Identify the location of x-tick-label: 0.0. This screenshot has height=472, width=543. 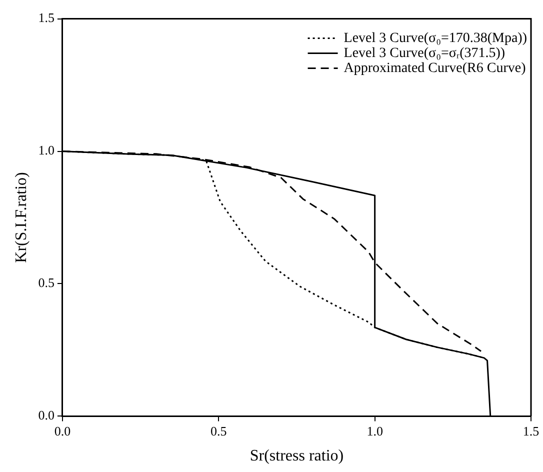
(62, 430).